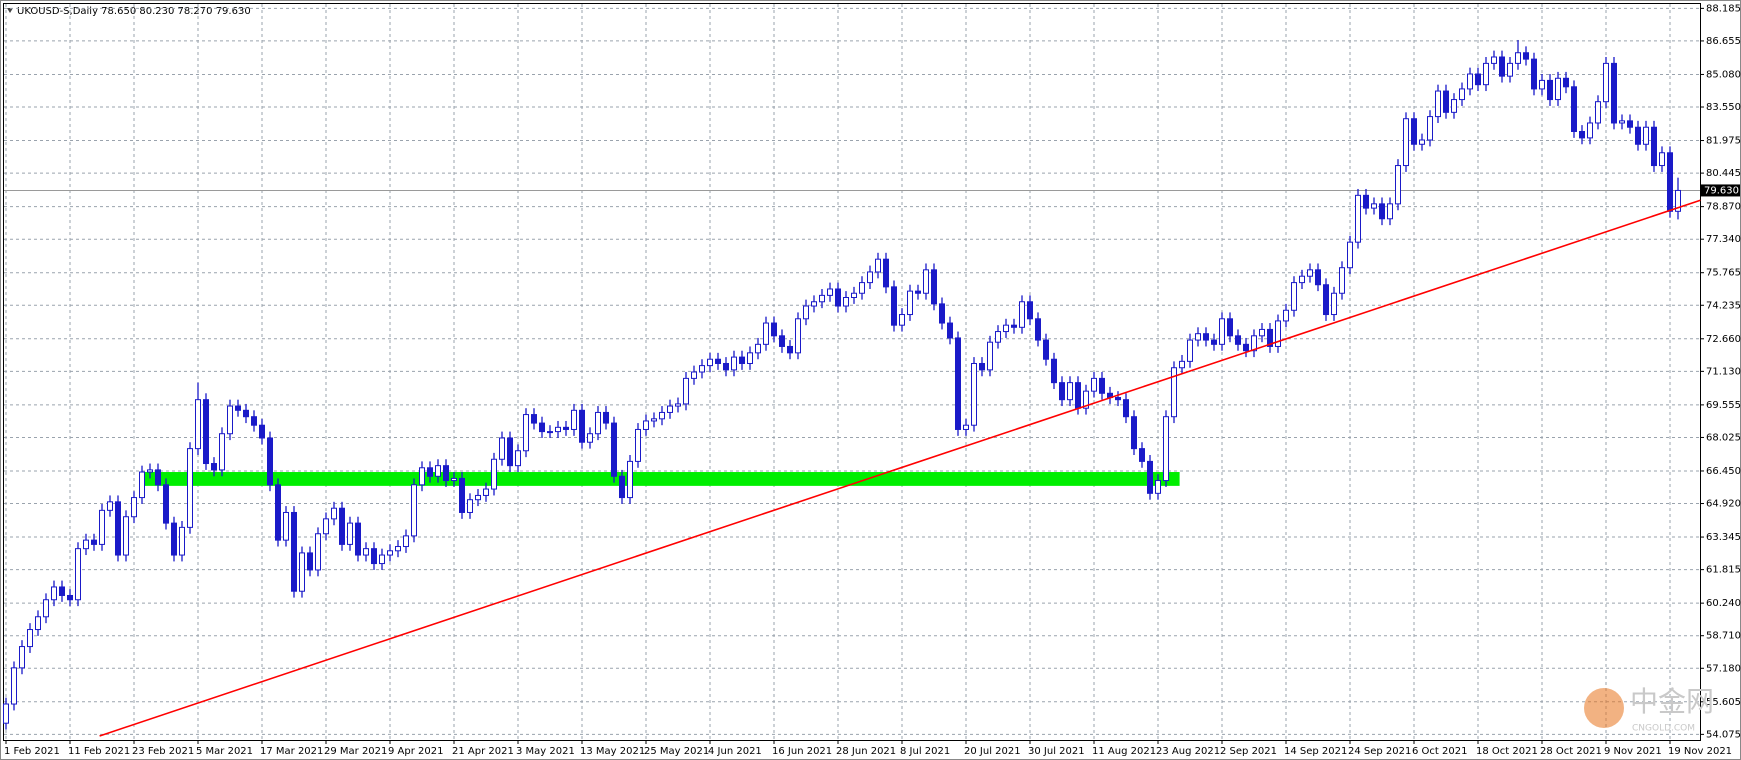  I want to click on y-tick-label: 78.870, so click(1723, 207).